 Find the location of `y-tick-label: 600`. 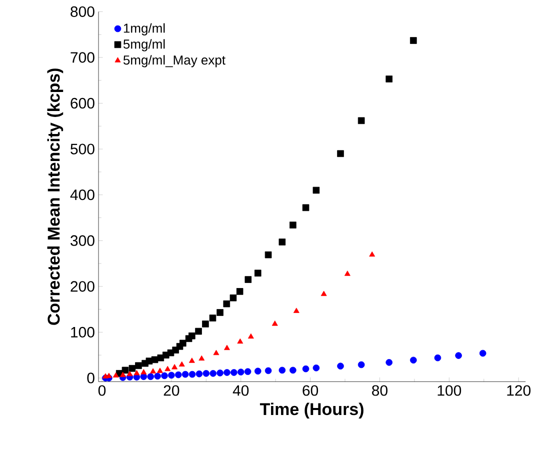

y-tick-label: 600 is located at coordinates (82, 103).